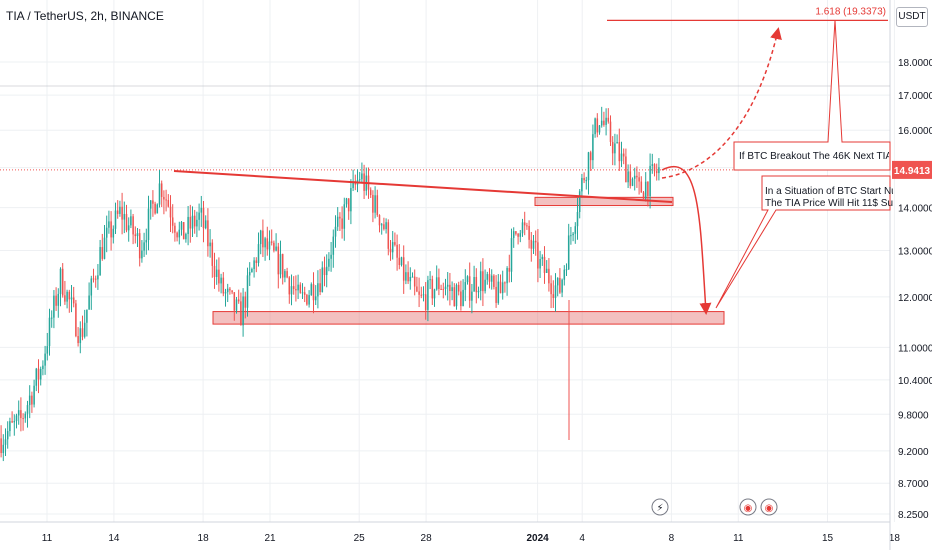 The width and height of the screenshot is (932, 550). I want to click on callout-downside, so click(803, 242).